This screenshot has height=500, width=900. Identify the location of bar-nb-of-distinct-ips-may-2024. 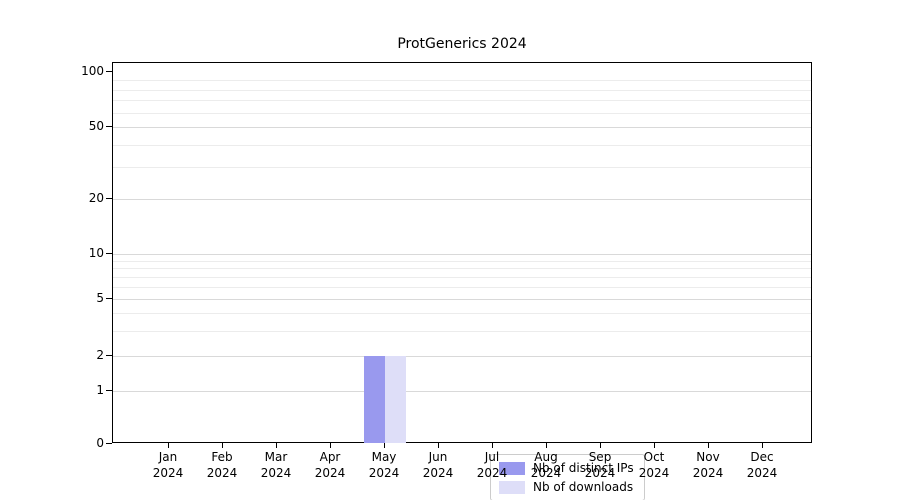
(374, 399).